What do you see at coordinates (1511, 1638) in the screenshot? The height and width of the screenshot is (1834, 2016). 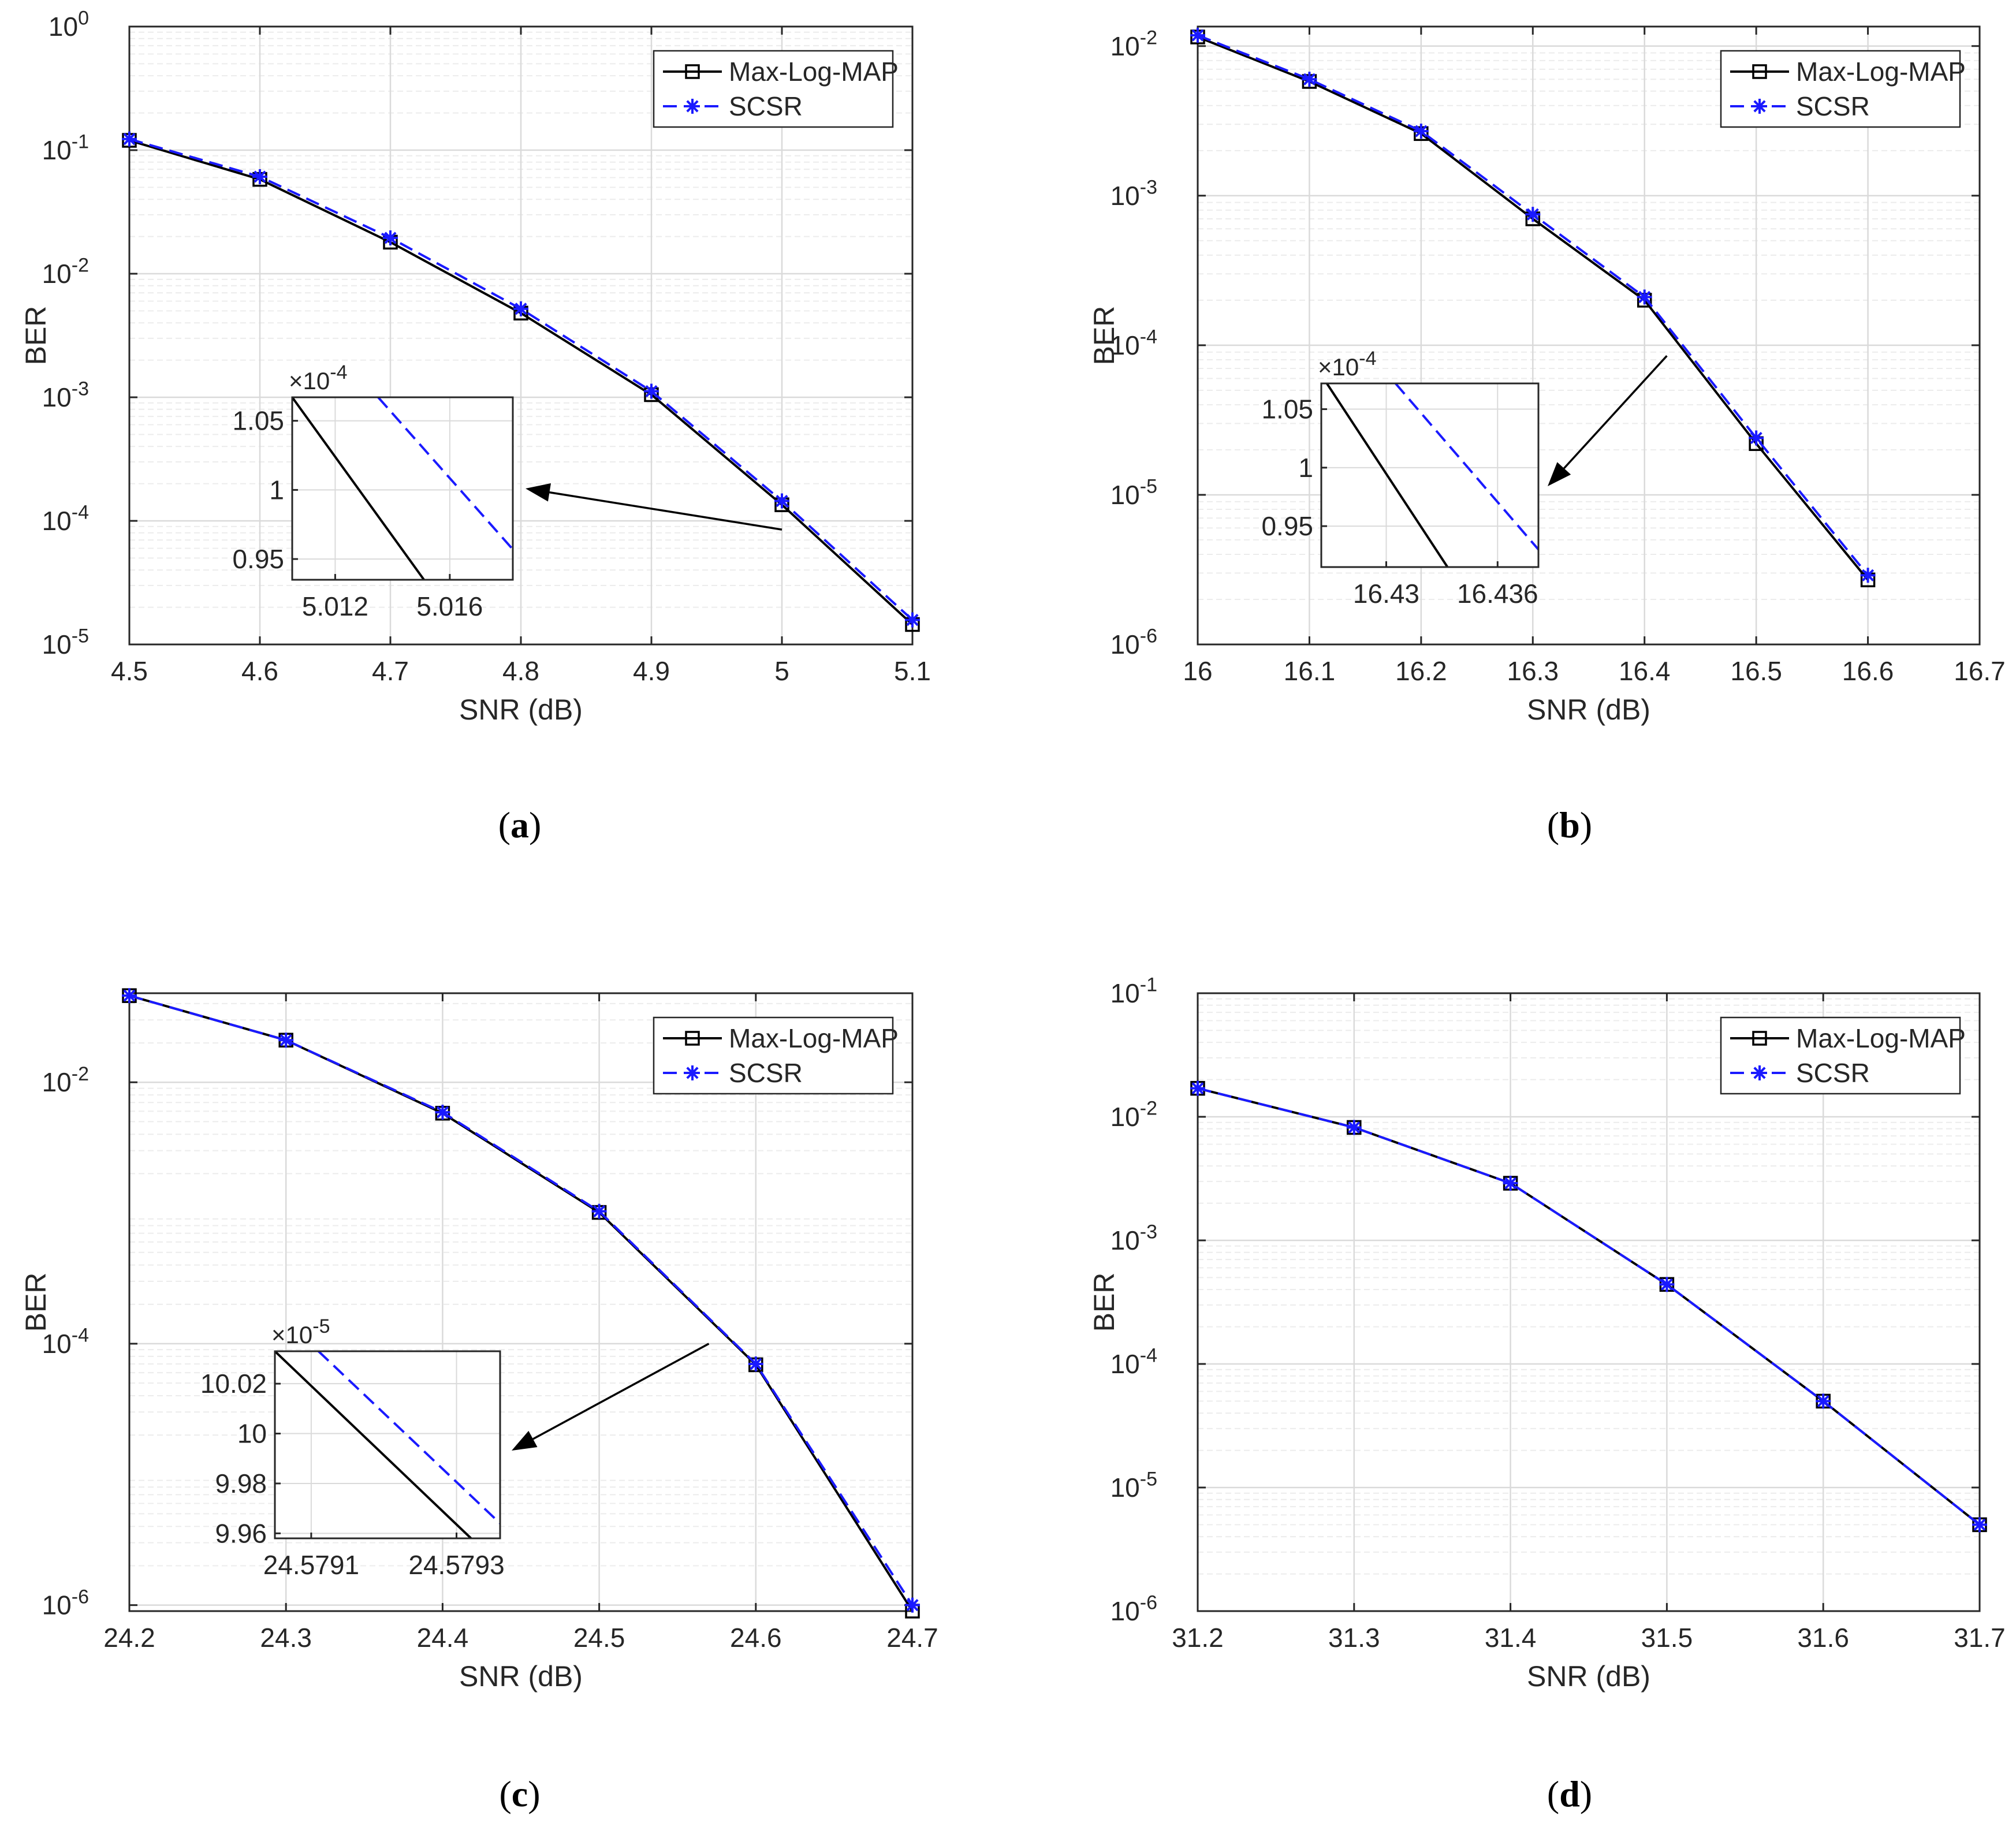 I see `x-tick-label: 31.4` at bounding box center [1511, 1638].